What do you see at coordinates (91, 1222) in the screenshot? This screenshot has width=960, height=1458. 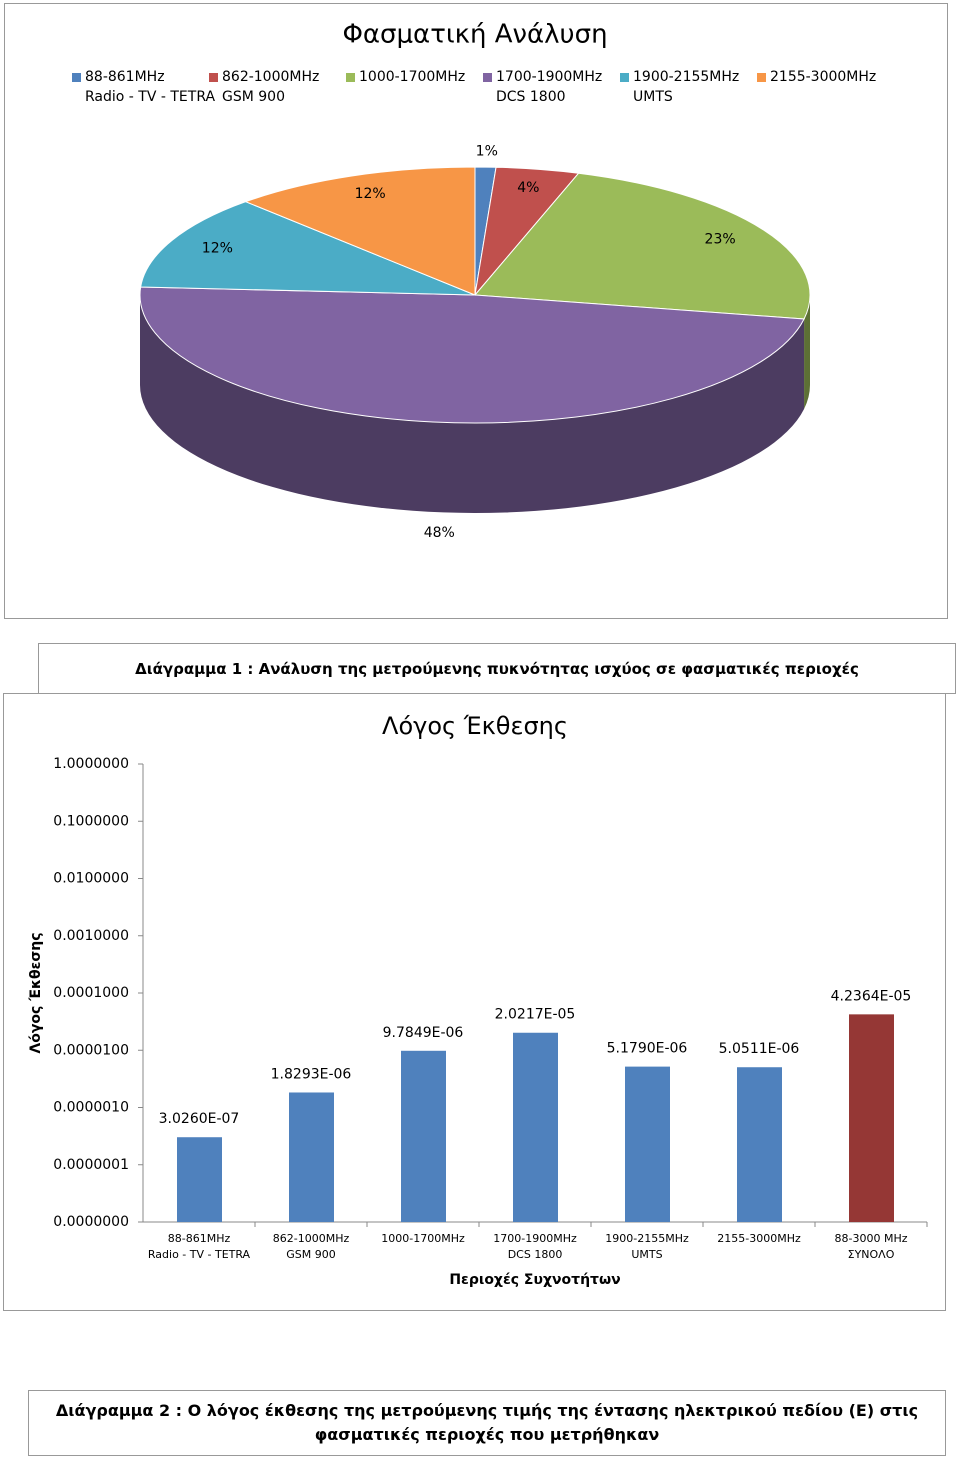 I see `y-tick-label: 0.0000000` at bounding box center [91, 1222].